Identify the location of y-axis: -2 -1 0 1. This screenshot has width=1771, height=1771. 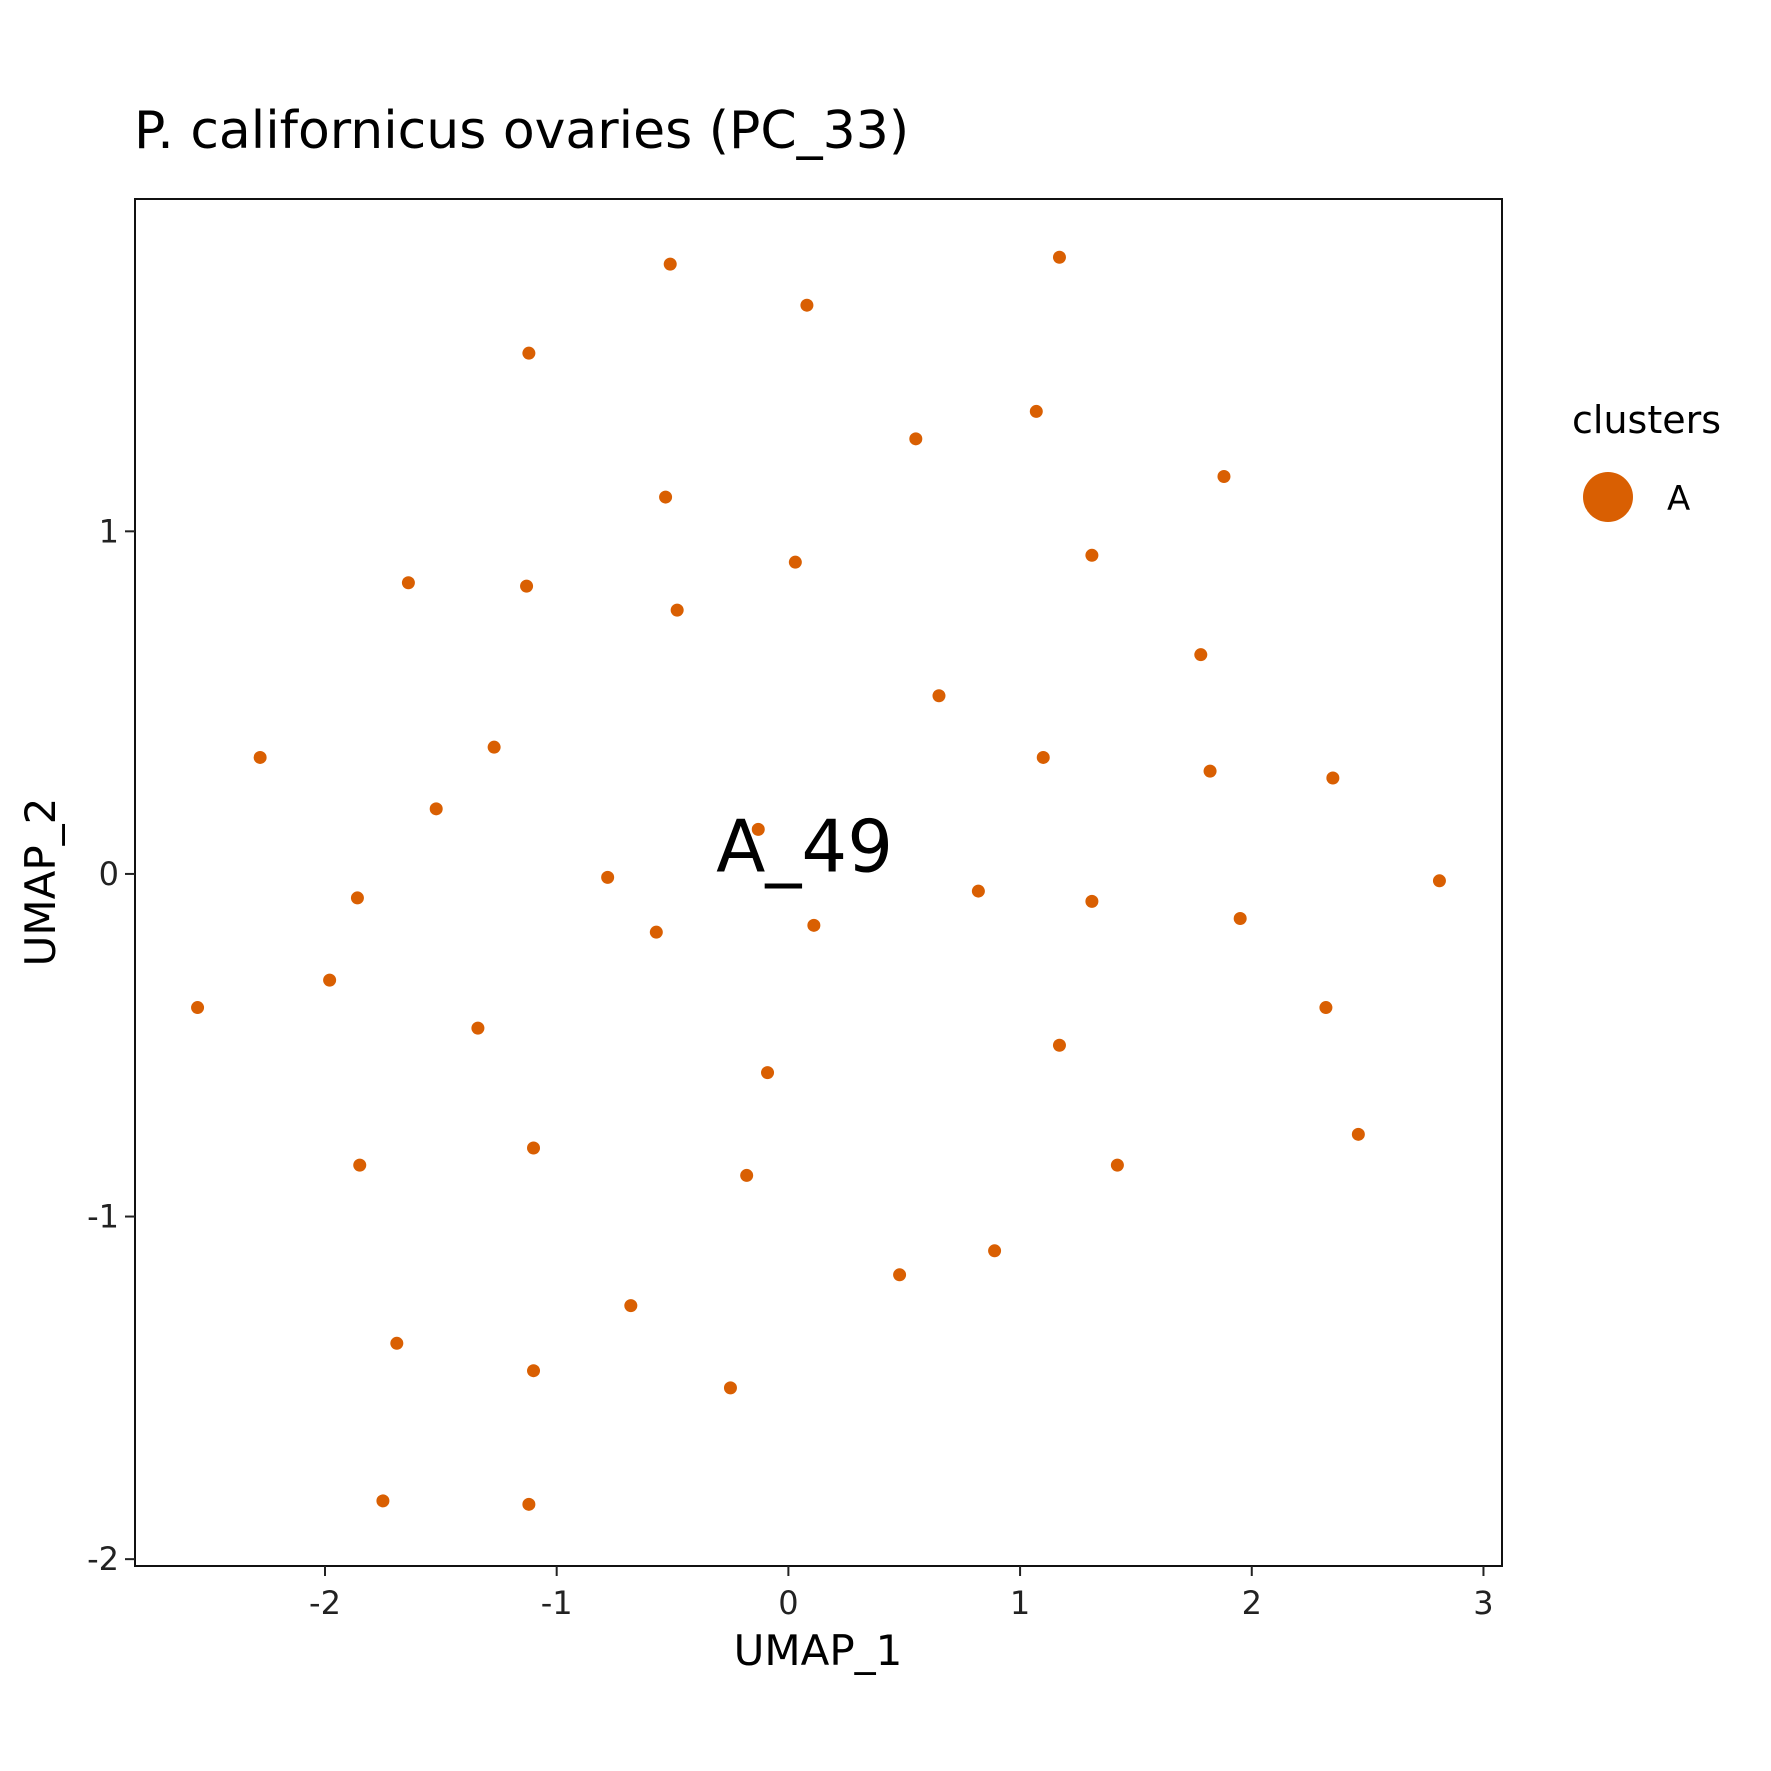
(111, 1045).